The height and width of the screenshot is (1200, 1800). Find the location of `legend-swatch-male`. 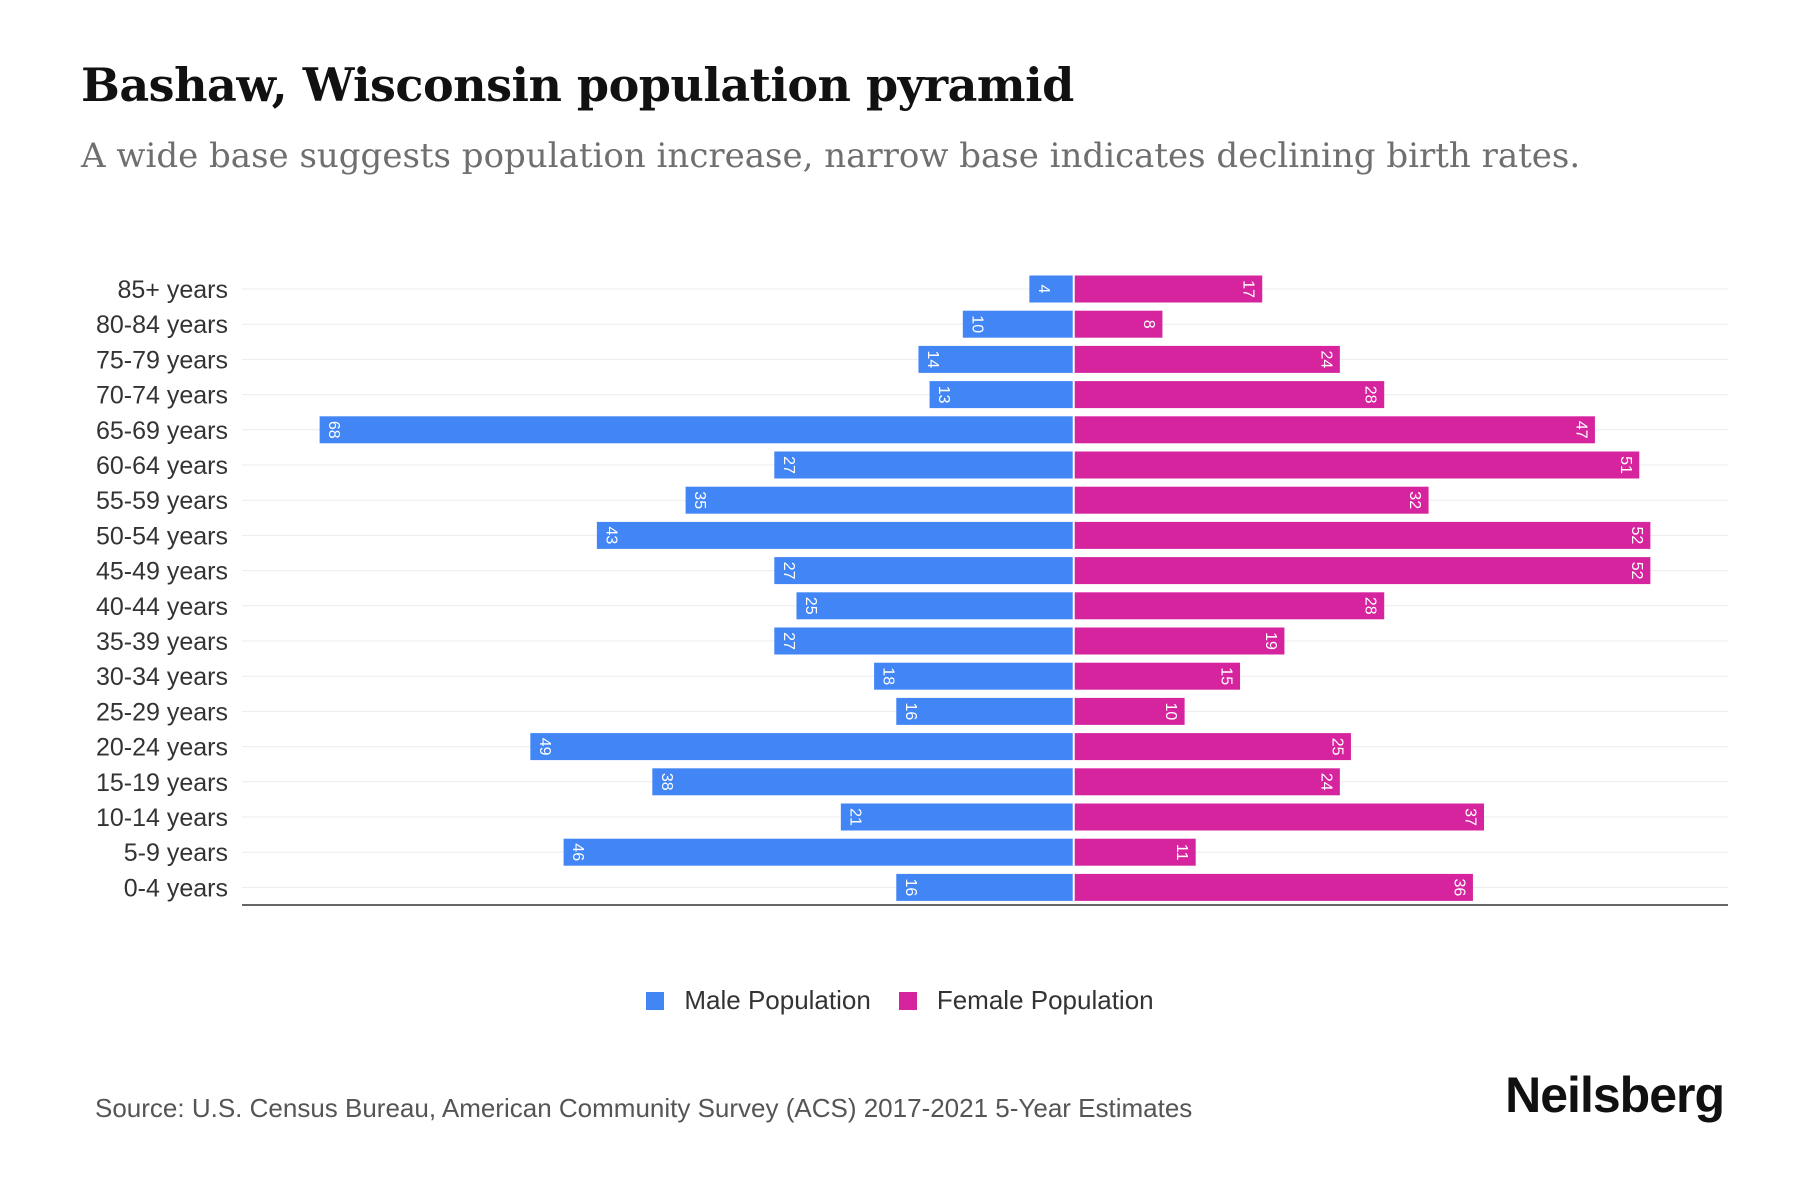

legend-swatch-male is located at coordinates (655, 1000).